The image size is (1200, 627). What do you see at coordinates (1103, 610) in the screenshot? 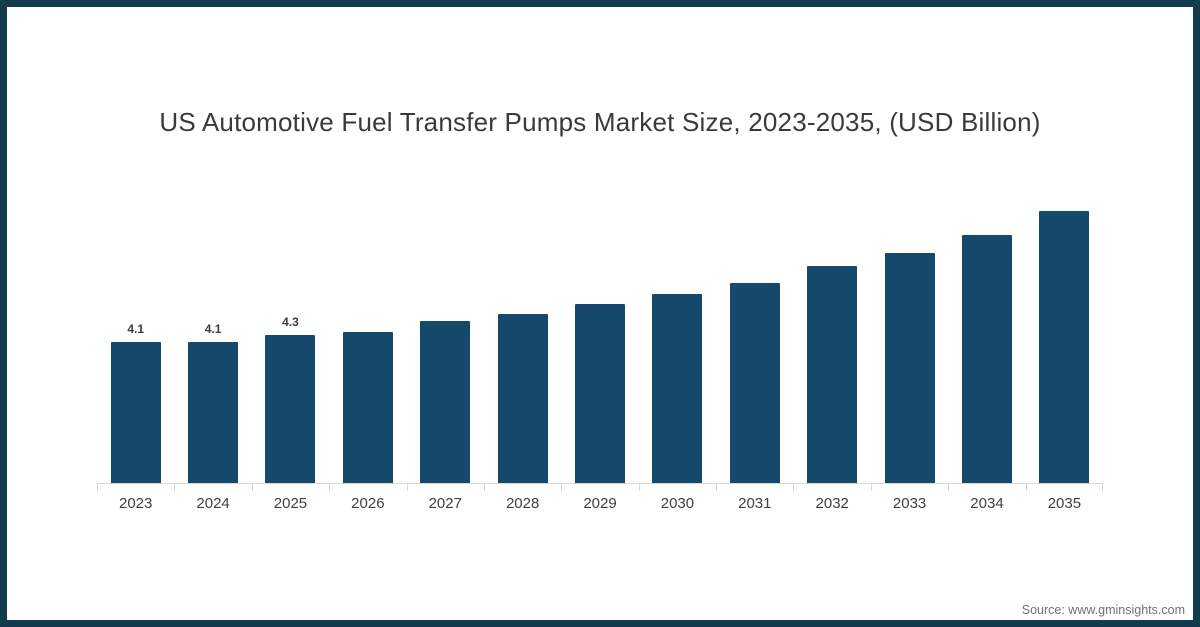
I see `source-attribution: Source: www.gminsights.com` at bounding box center [1103, 610].